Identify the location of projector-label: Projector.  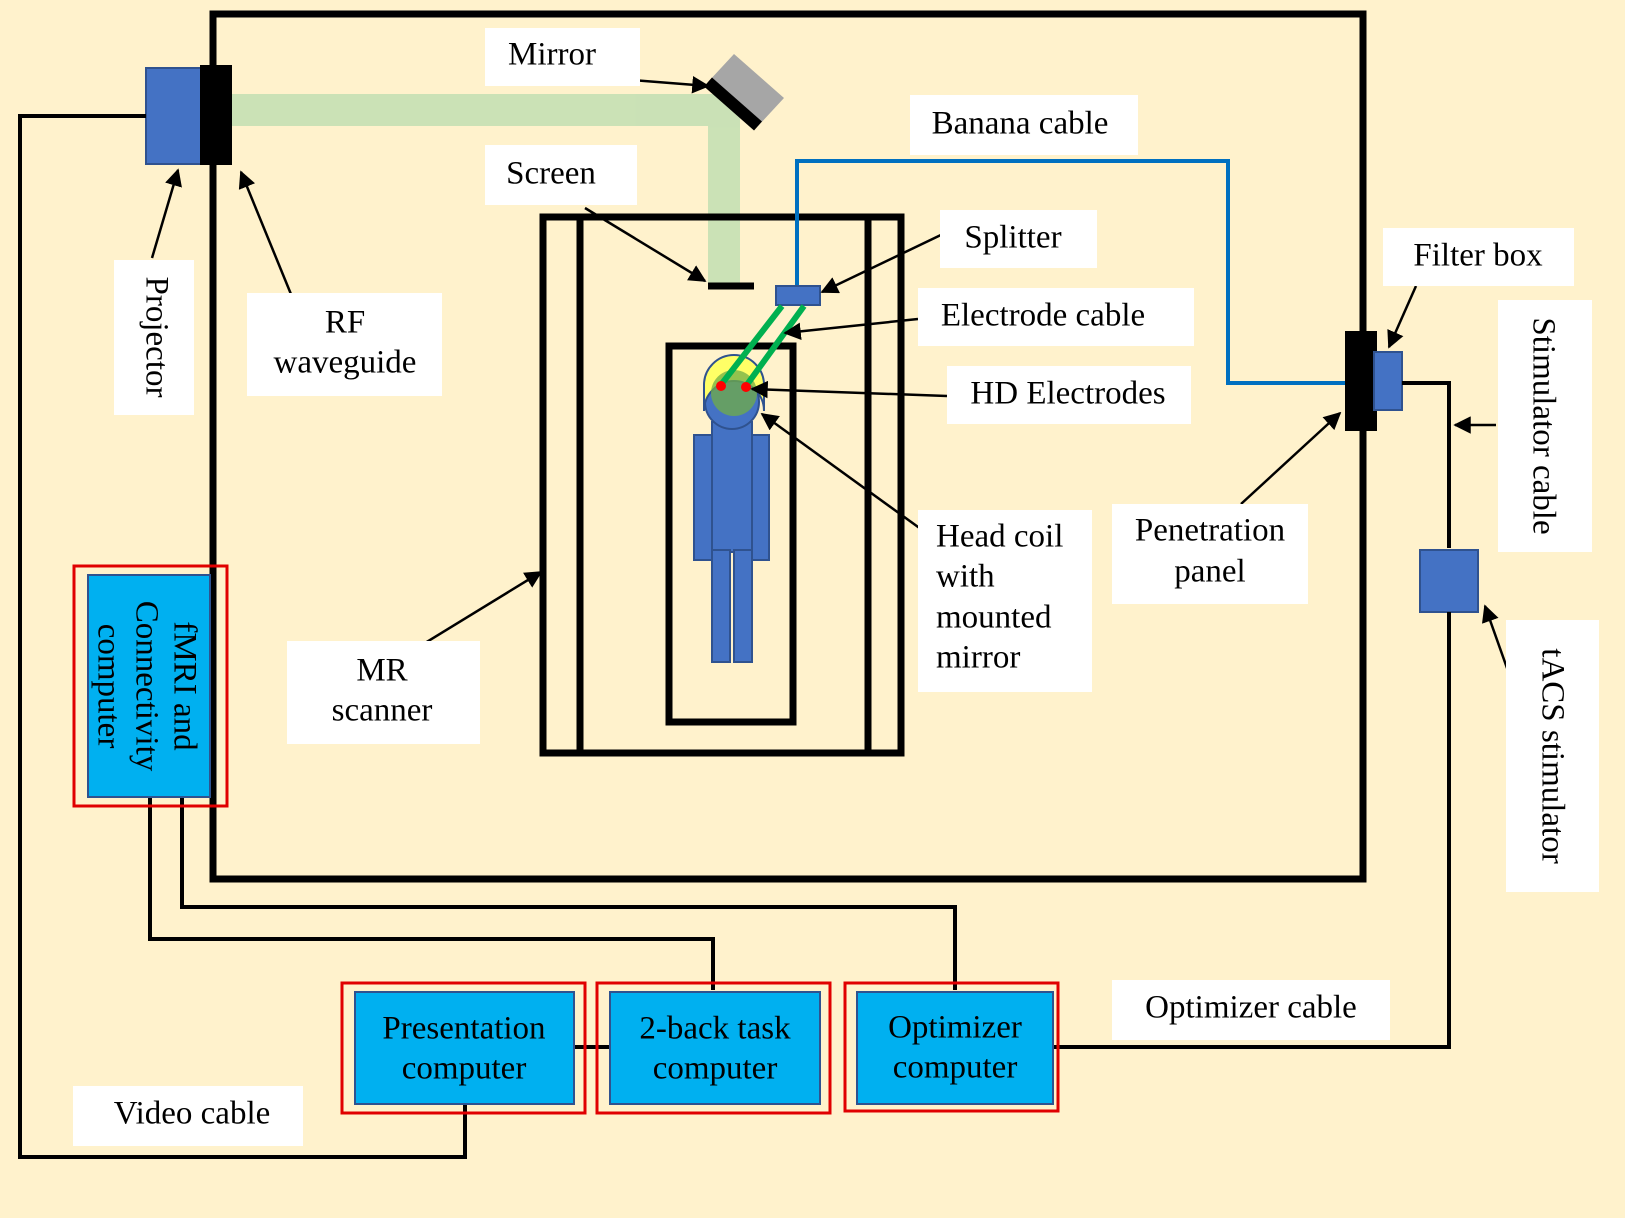
(156, 337).